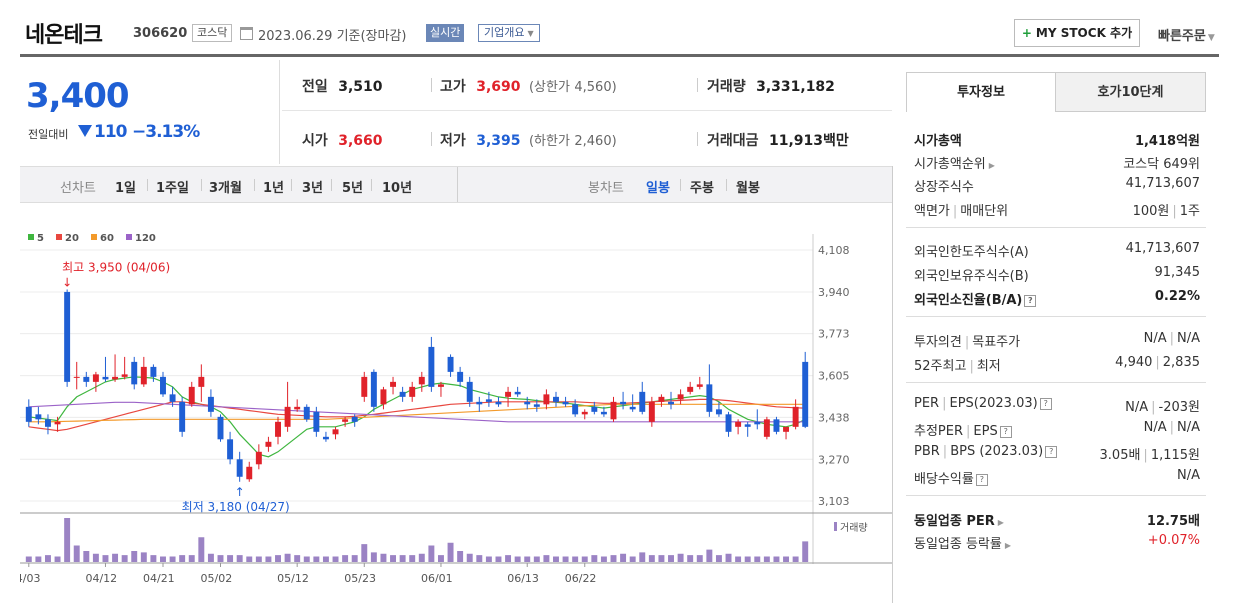 This screenshot has width=1234, height=603. Describe the element at coordinates (397, 188) in the screenshot. I see `period-10y: 10년` at that location.